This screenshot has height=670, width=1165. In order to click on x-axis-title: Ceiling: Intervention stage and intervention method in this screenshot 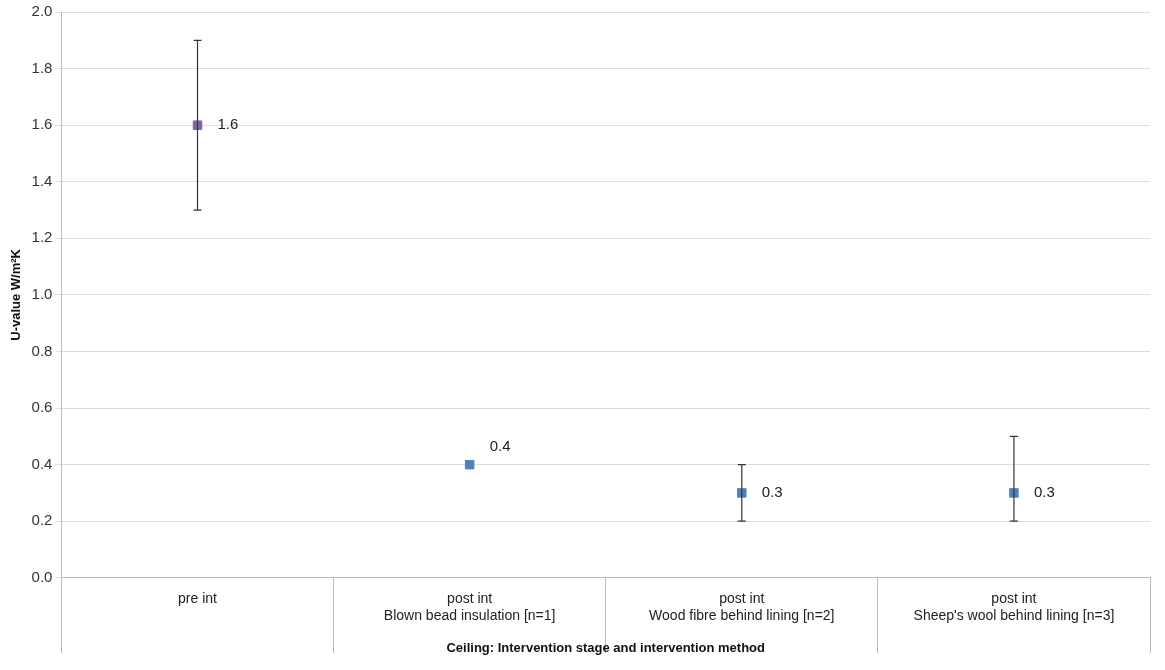, I will do `click(606, 647)`.